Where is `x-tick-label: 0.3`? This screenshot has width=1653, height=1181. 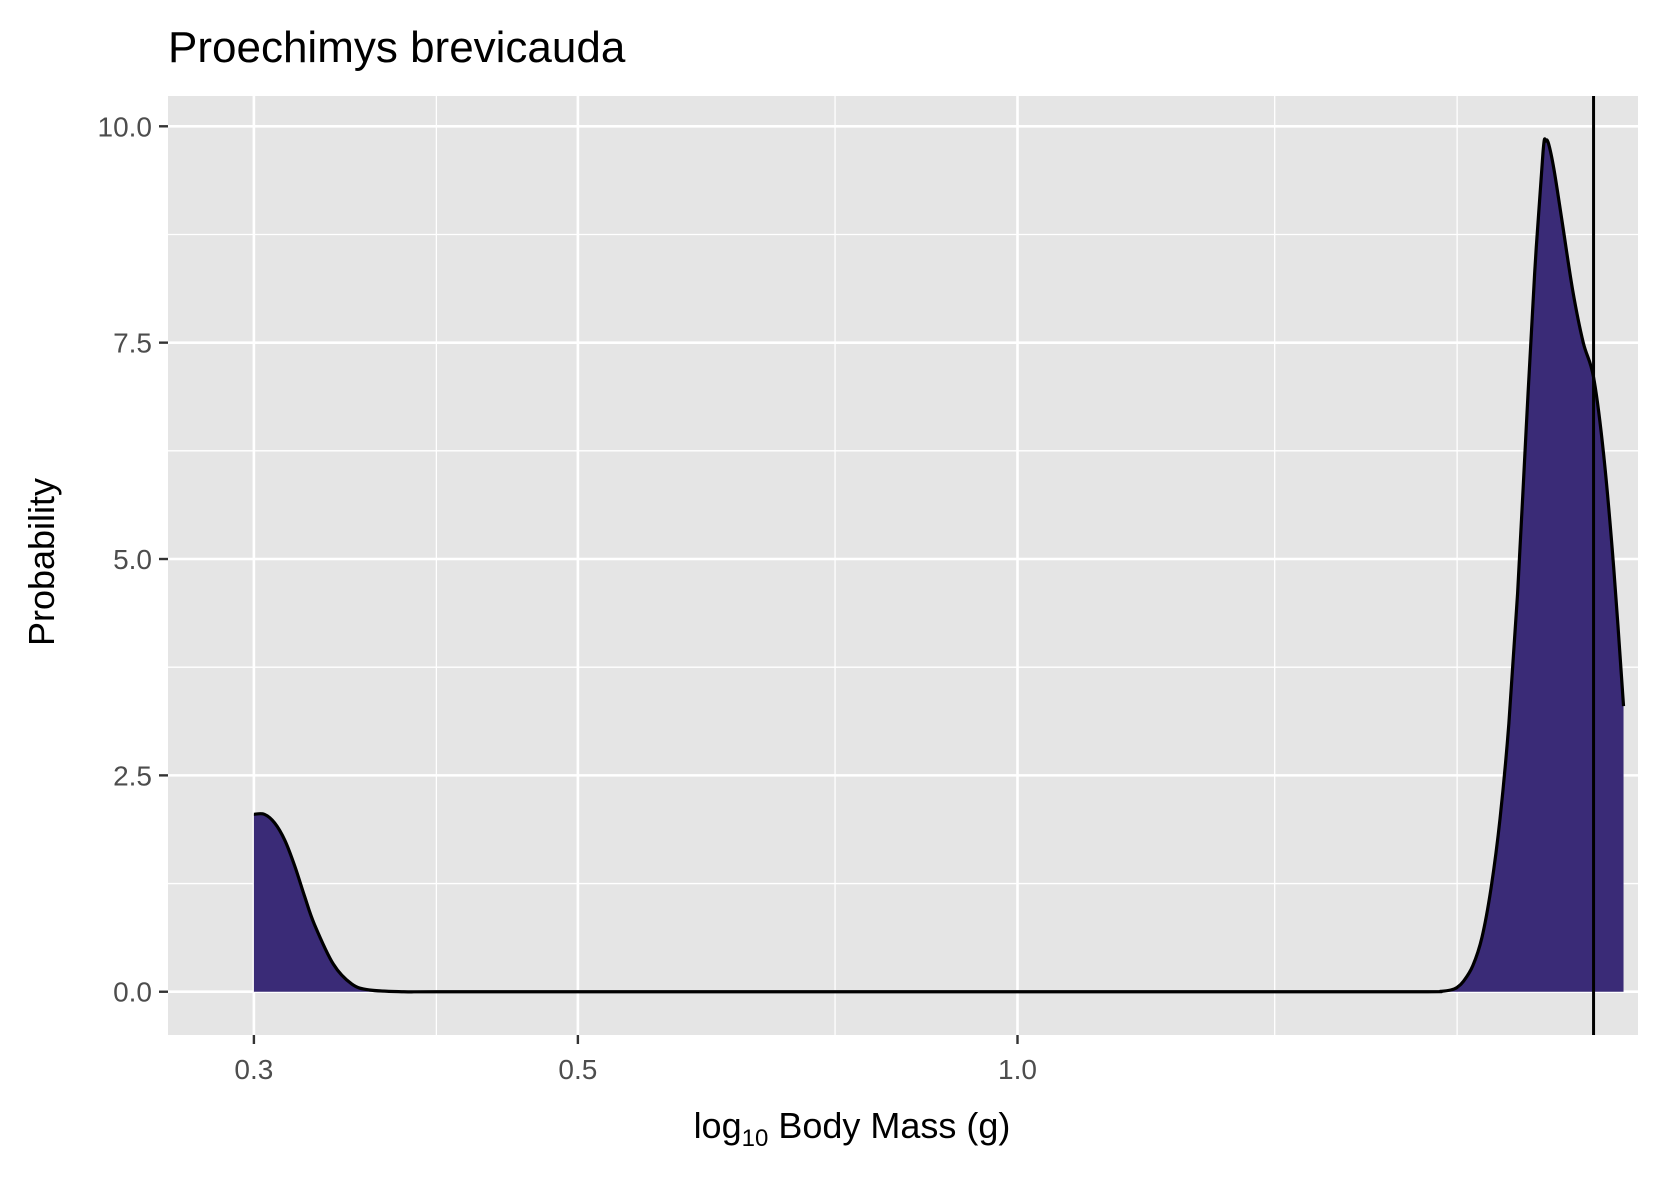
x-tick-label: 0.3 is located at coordinates (253, 1069).